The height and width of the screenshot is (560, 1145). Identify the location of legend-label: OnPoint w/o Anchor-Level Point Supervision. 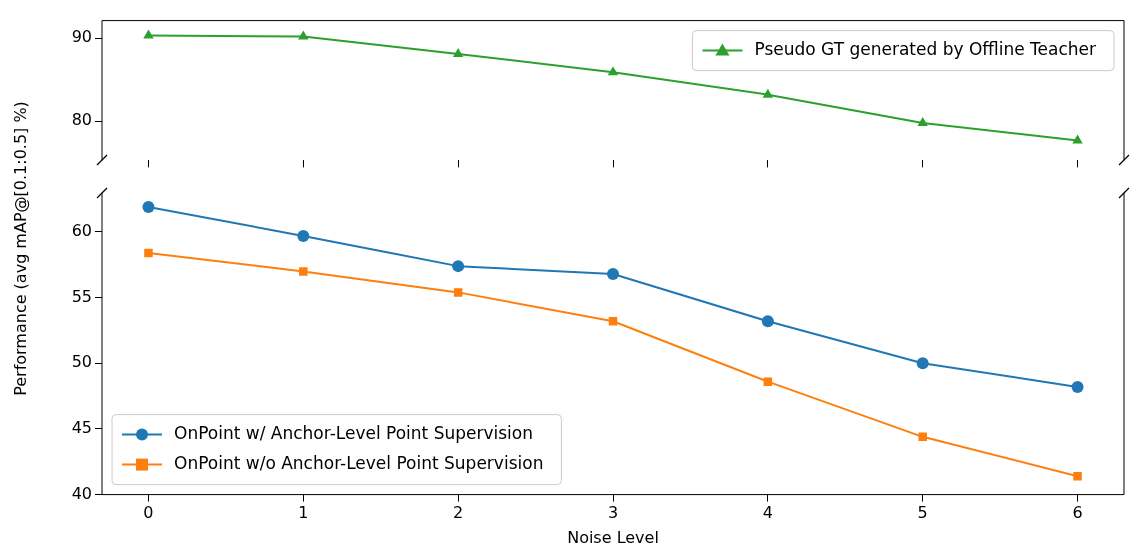
(359, 463).